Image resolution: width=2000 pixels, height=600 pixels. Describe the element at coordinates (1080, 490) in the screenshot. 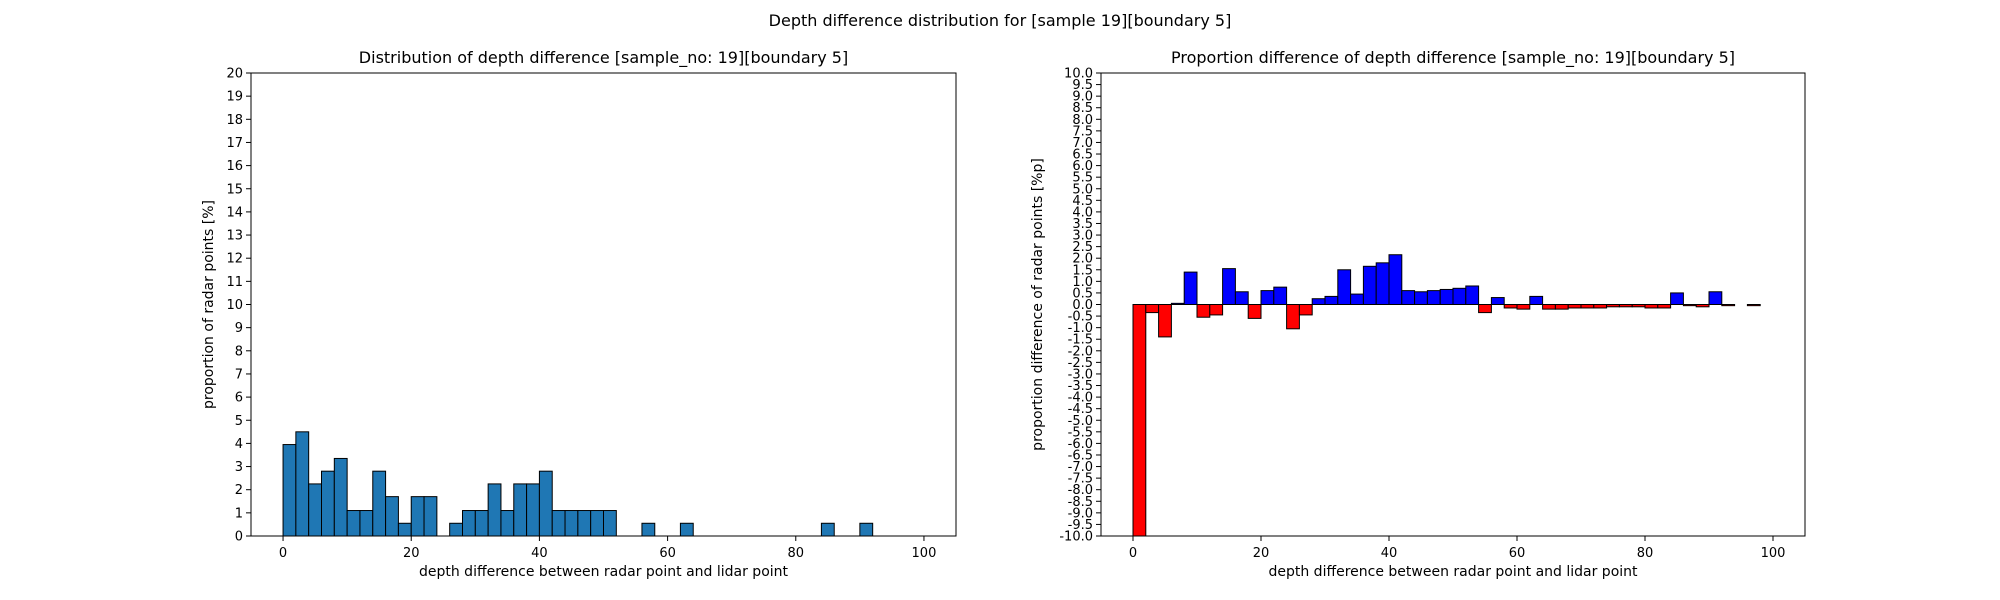

I see `proportion-difference-y-tick-label: -8.0` at that location.